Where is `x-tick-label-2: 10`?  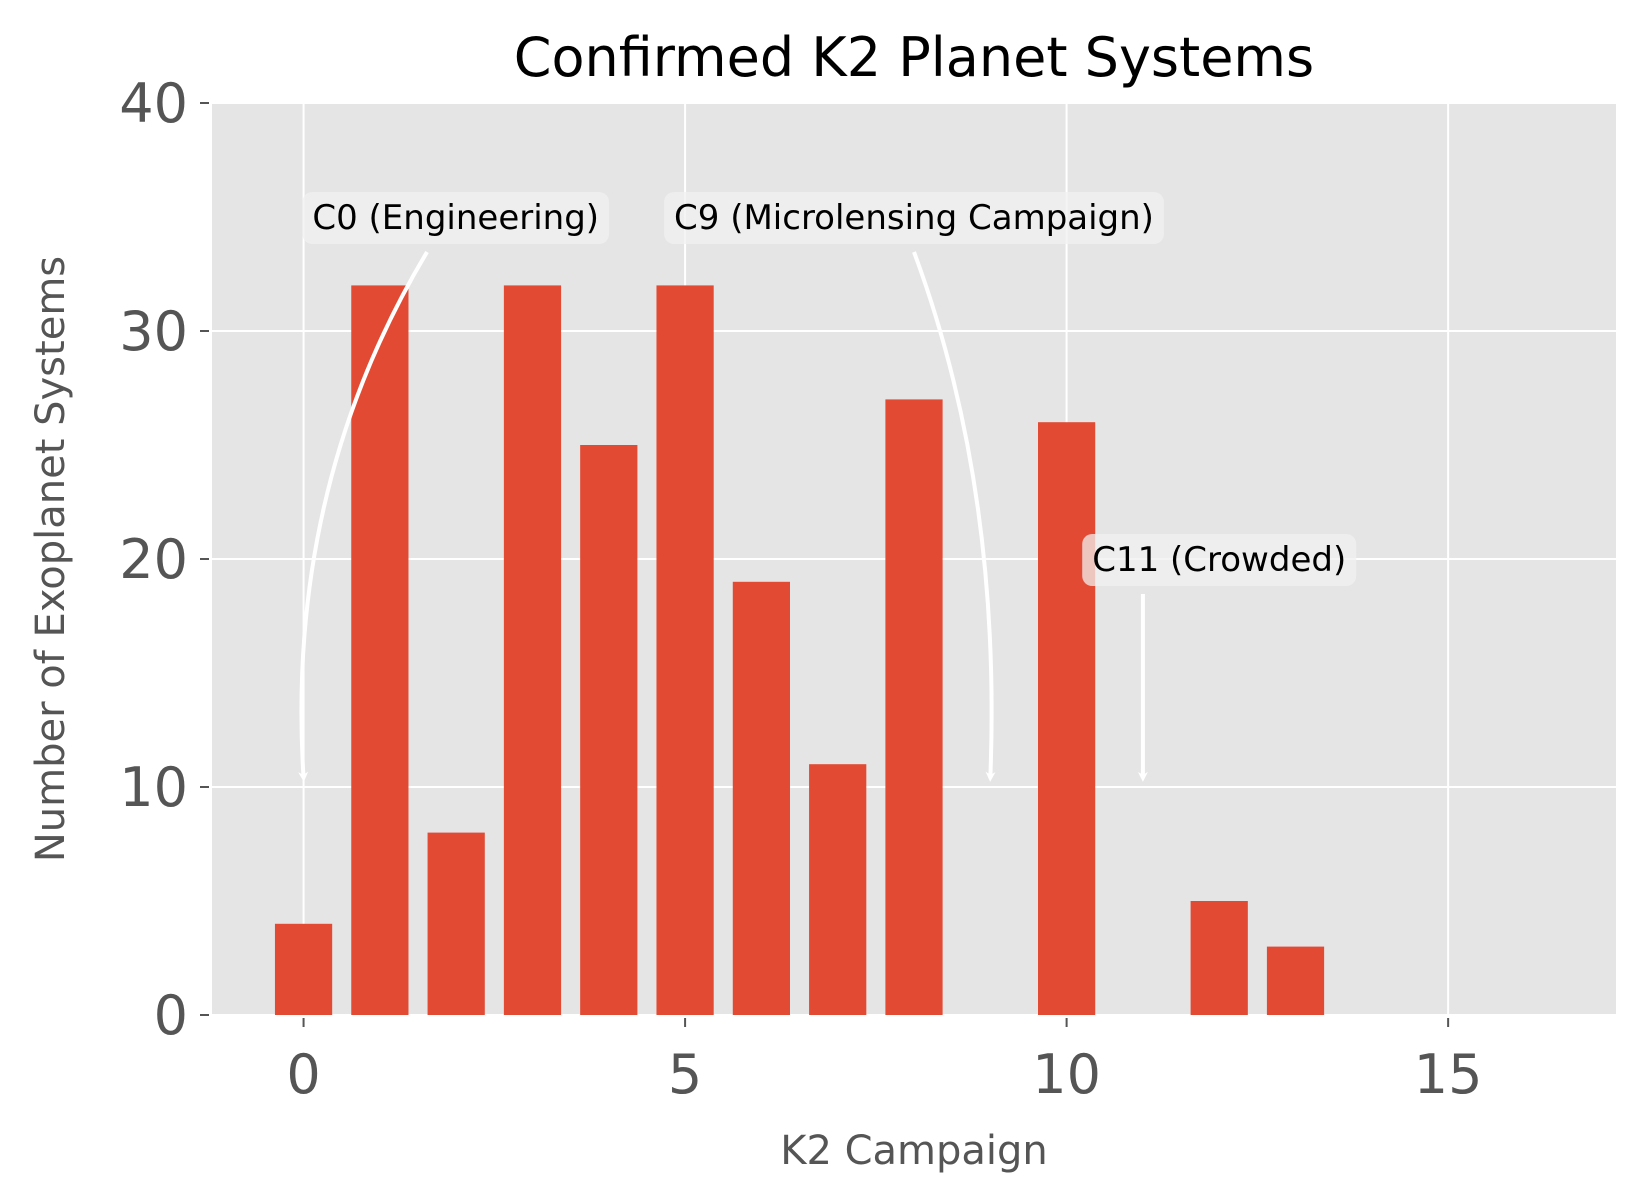 x-tick-label-2: 10 is located at coordinates (1066, 1074).